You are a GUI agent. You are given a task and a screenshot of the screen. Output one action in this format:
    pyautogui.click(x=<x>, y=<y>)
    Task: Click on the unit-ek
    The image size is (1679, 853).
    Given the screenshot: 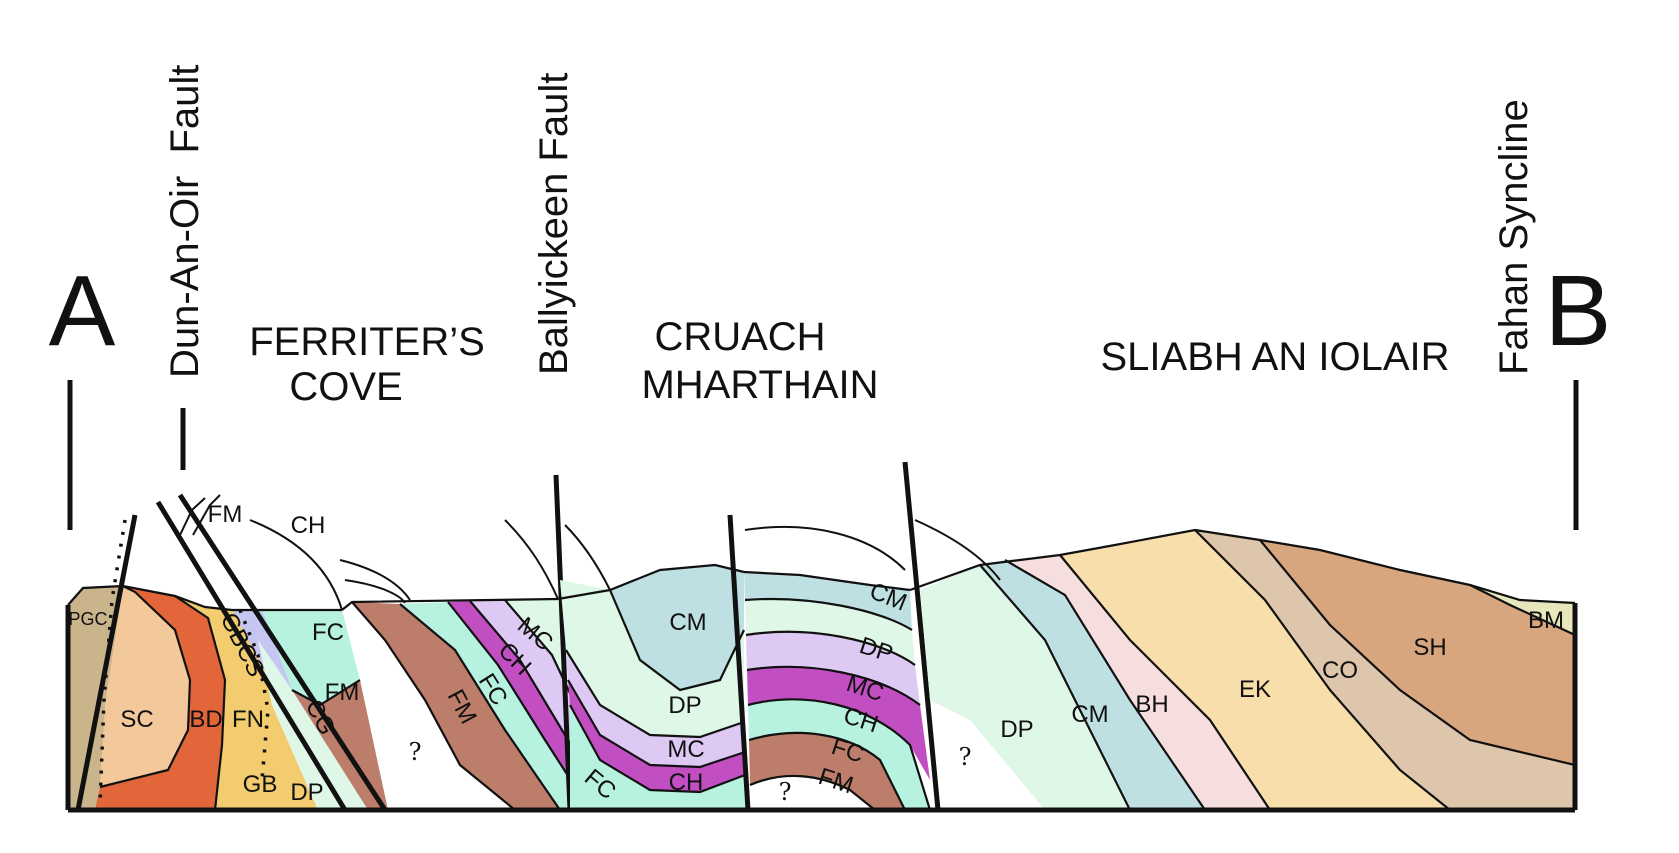 What is the action you would take?
    pyautogui.click(x=1255, y=670)
    